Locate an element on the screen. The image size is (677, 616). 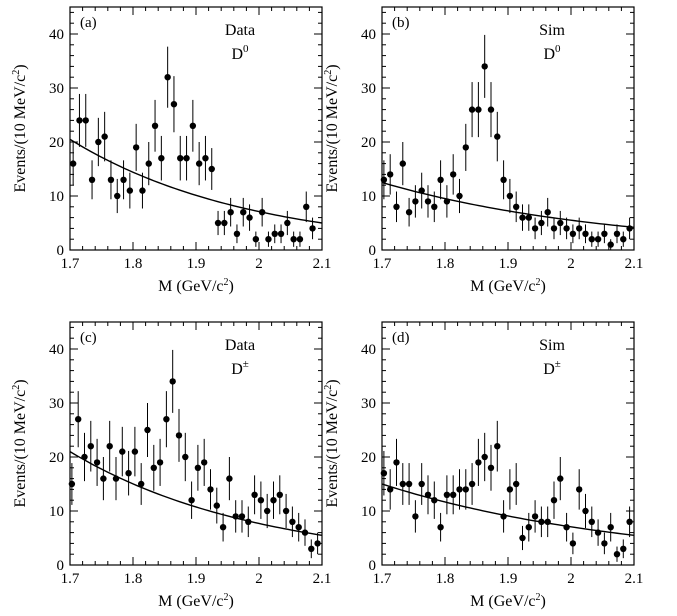
y-tick-label: 20 is located at coordinates (368, 458).